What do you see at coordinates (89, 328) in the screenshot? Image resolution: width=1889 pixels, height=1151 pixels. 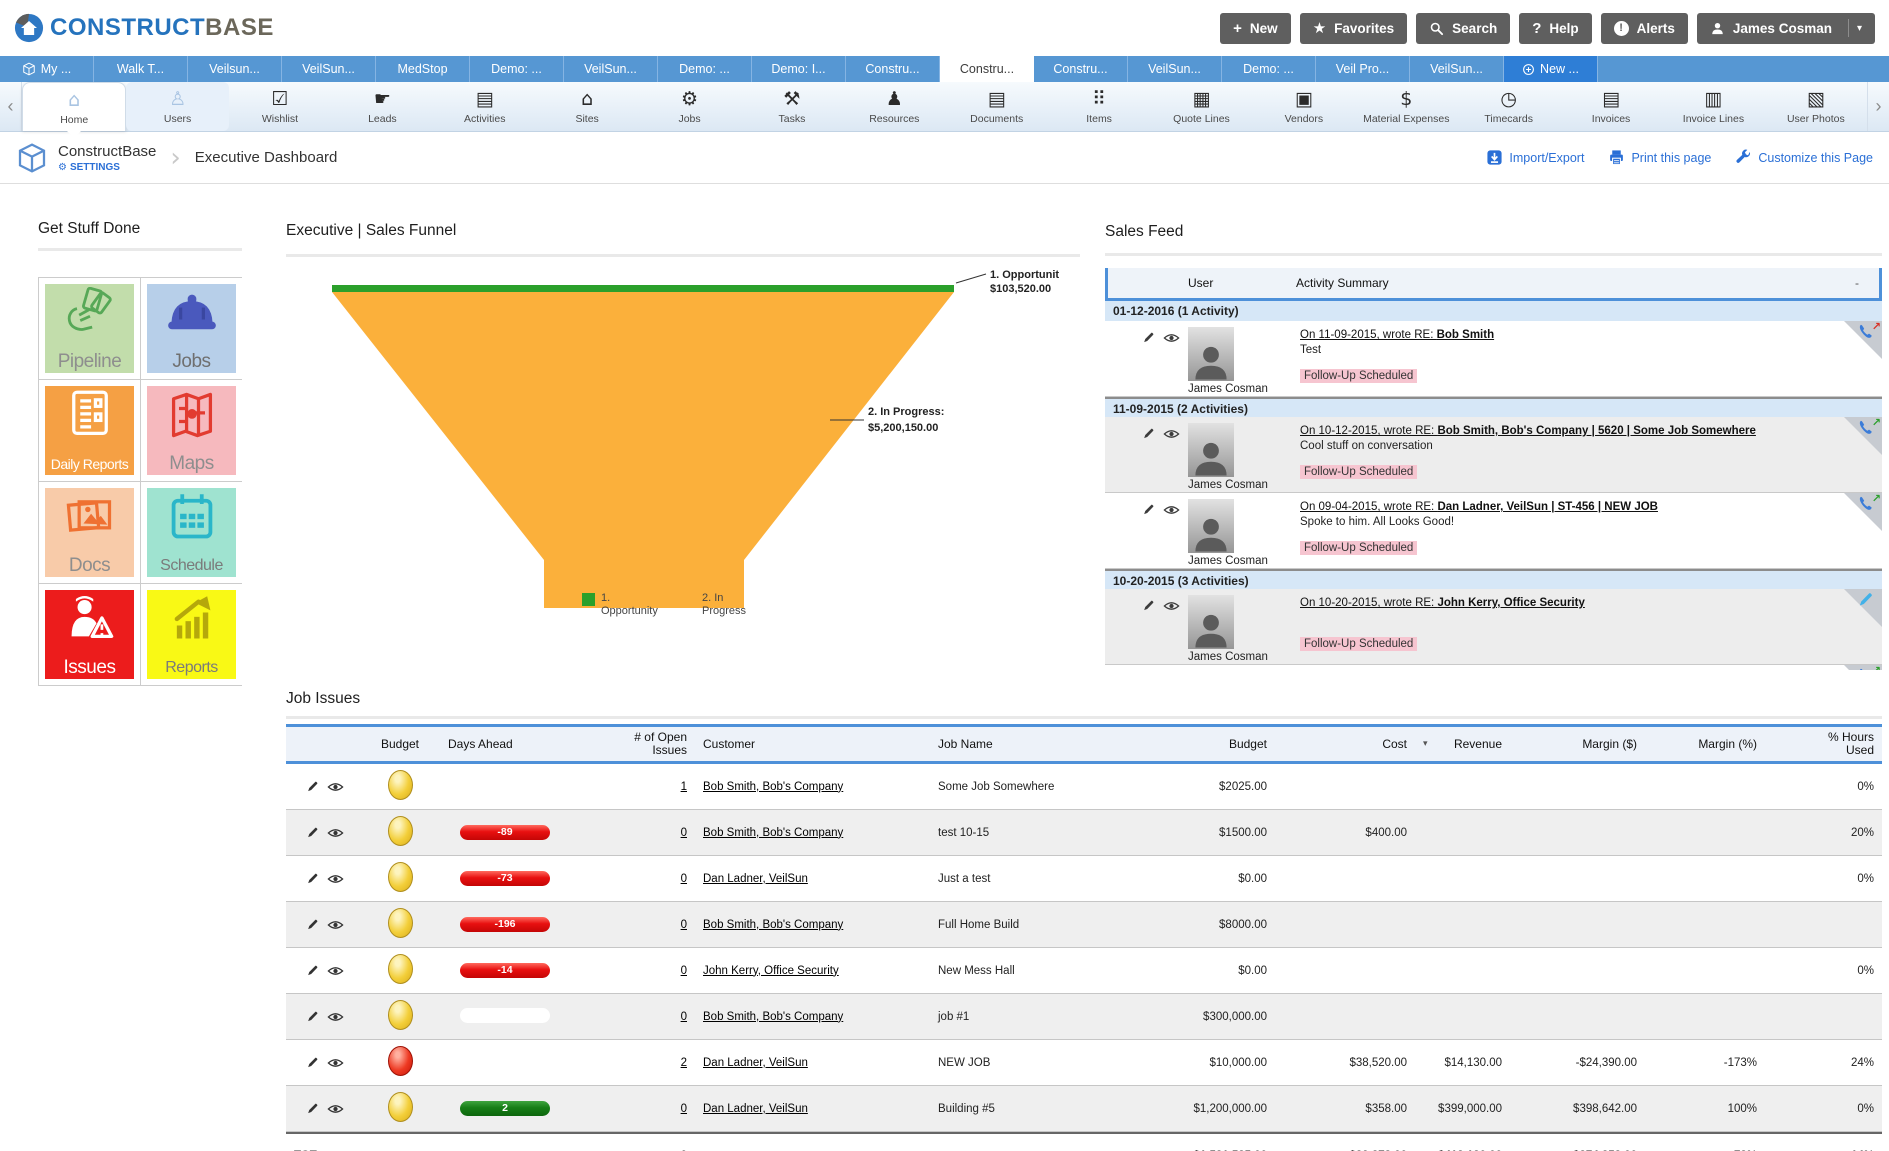 I see `tile-pipeline: Pipeline` at bounding box center [89, 328].